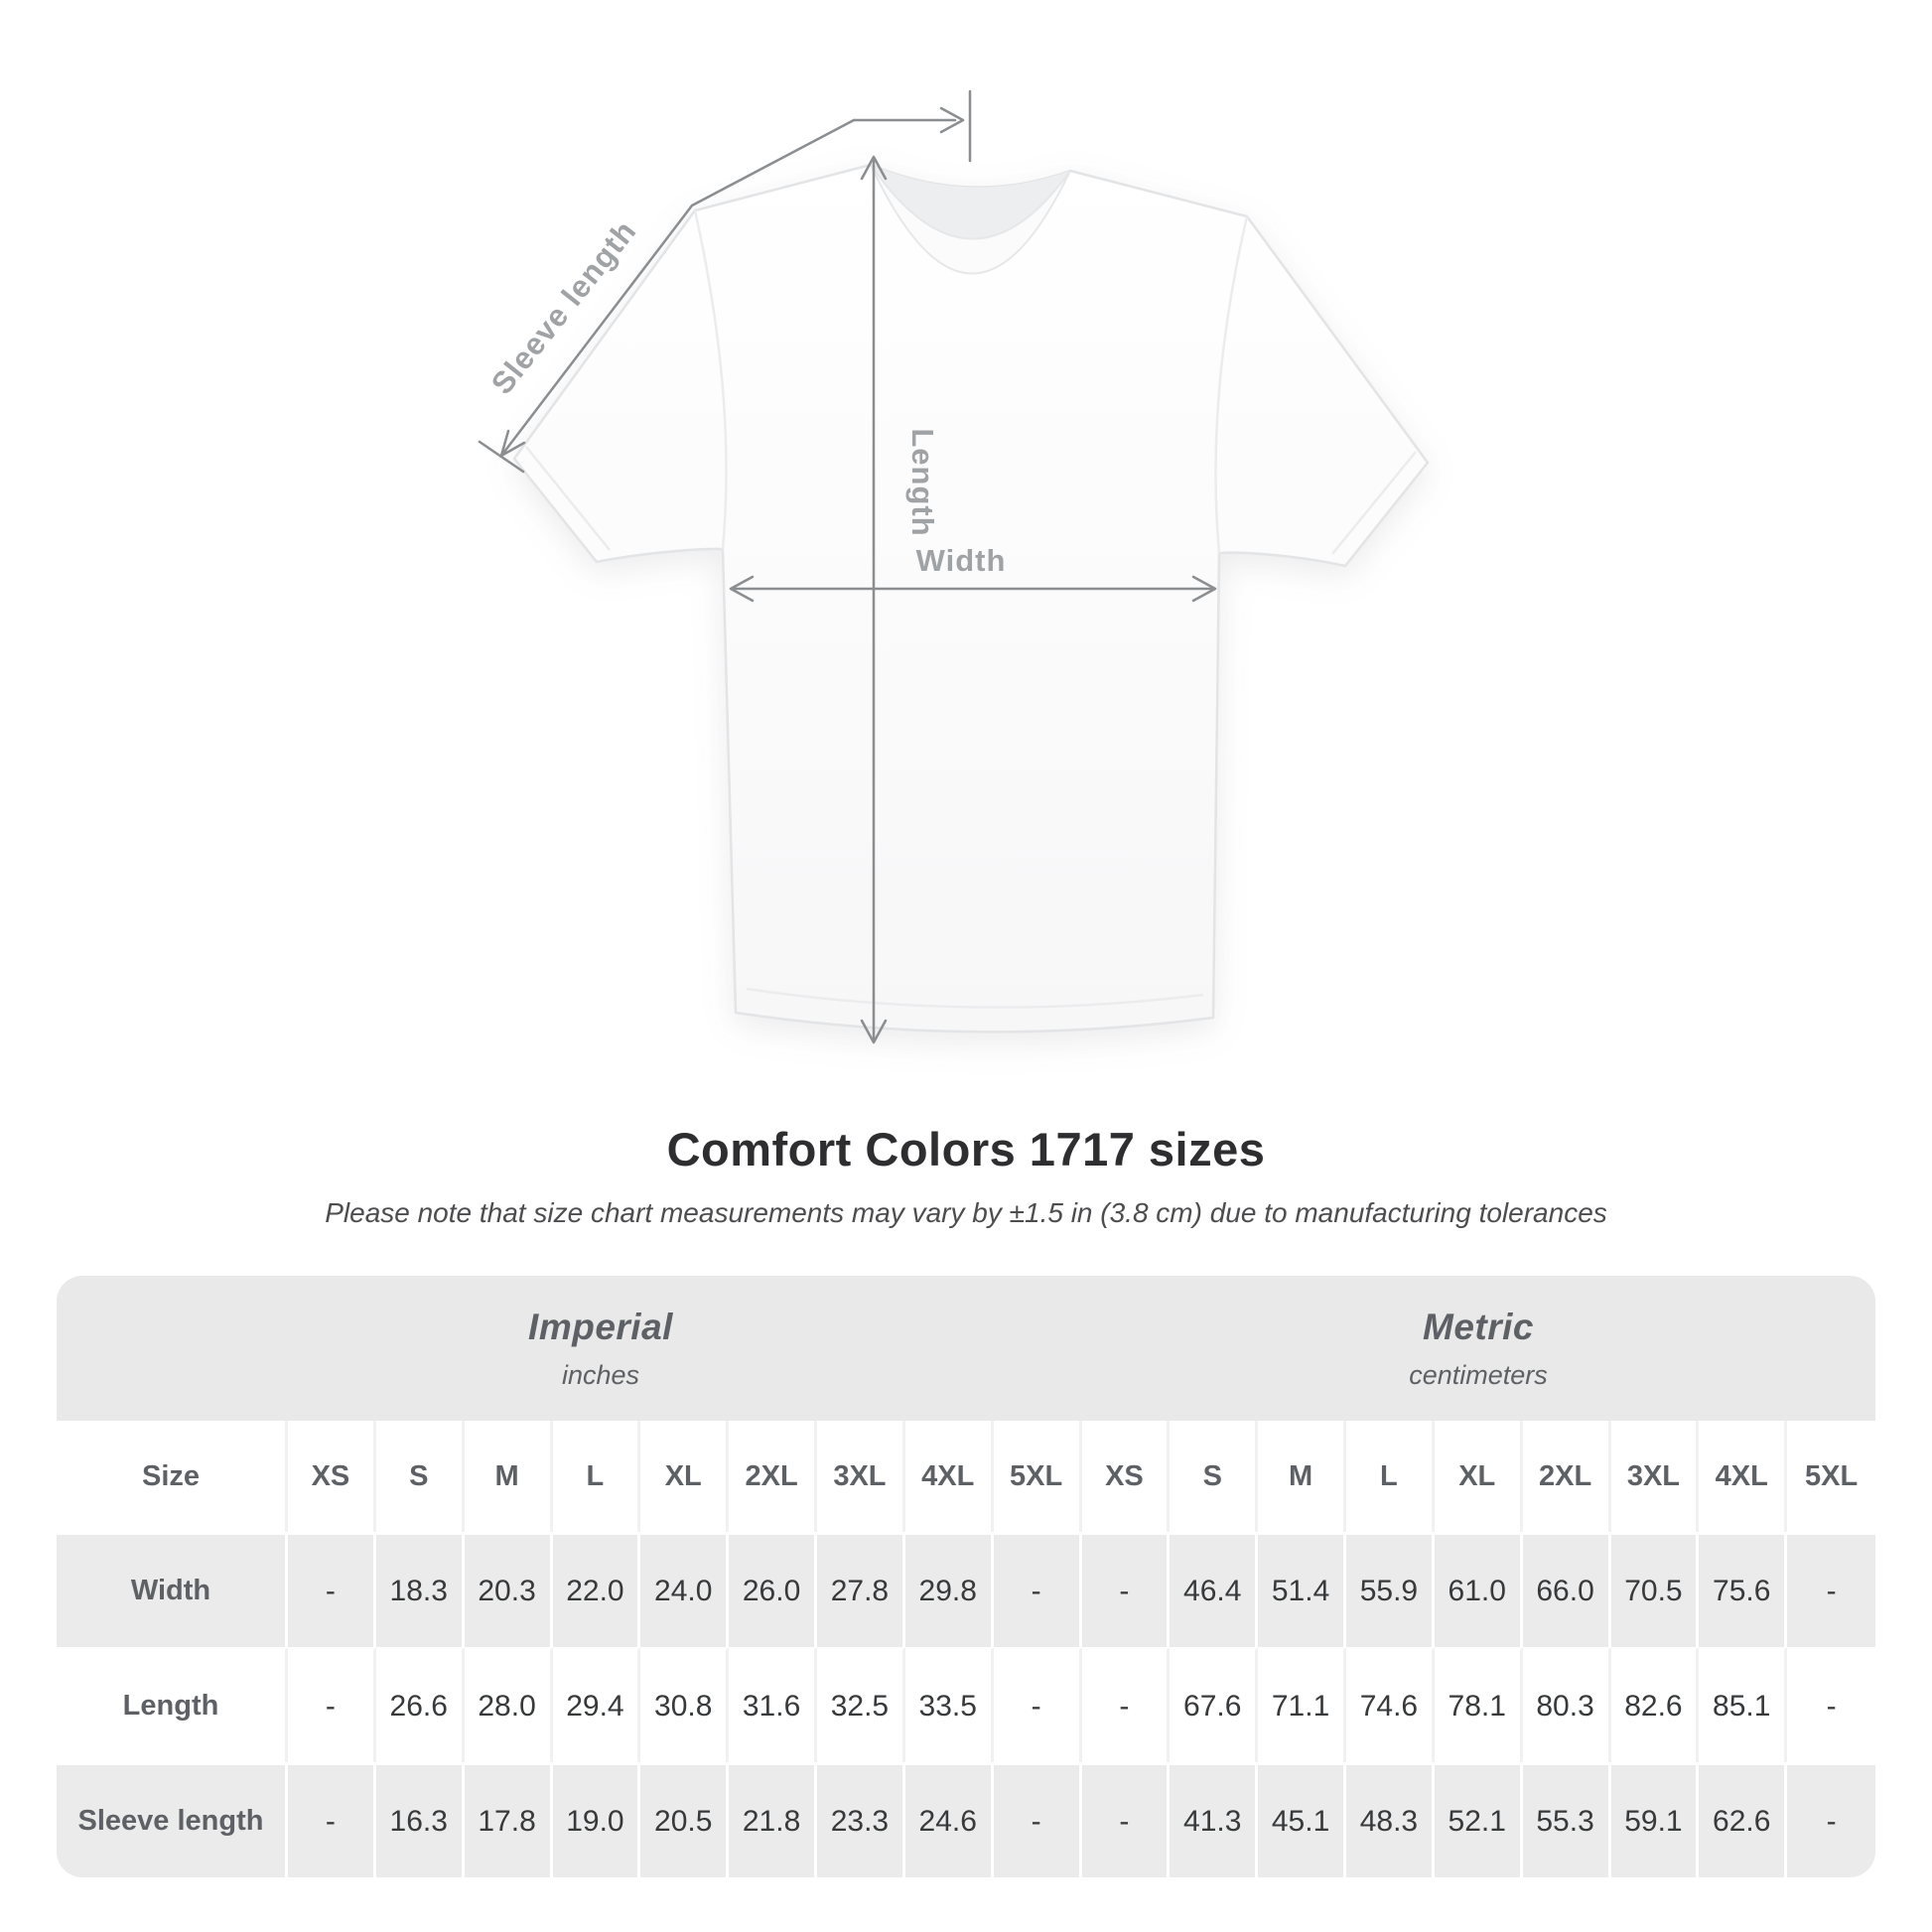 This screenshot has height=1932, width=1932. What do you see at coordinates (508, 1820) in the screenshot?
I see `cell-sleeve-length-imperial-m: 17.8` at bounding box center [508, 1820].